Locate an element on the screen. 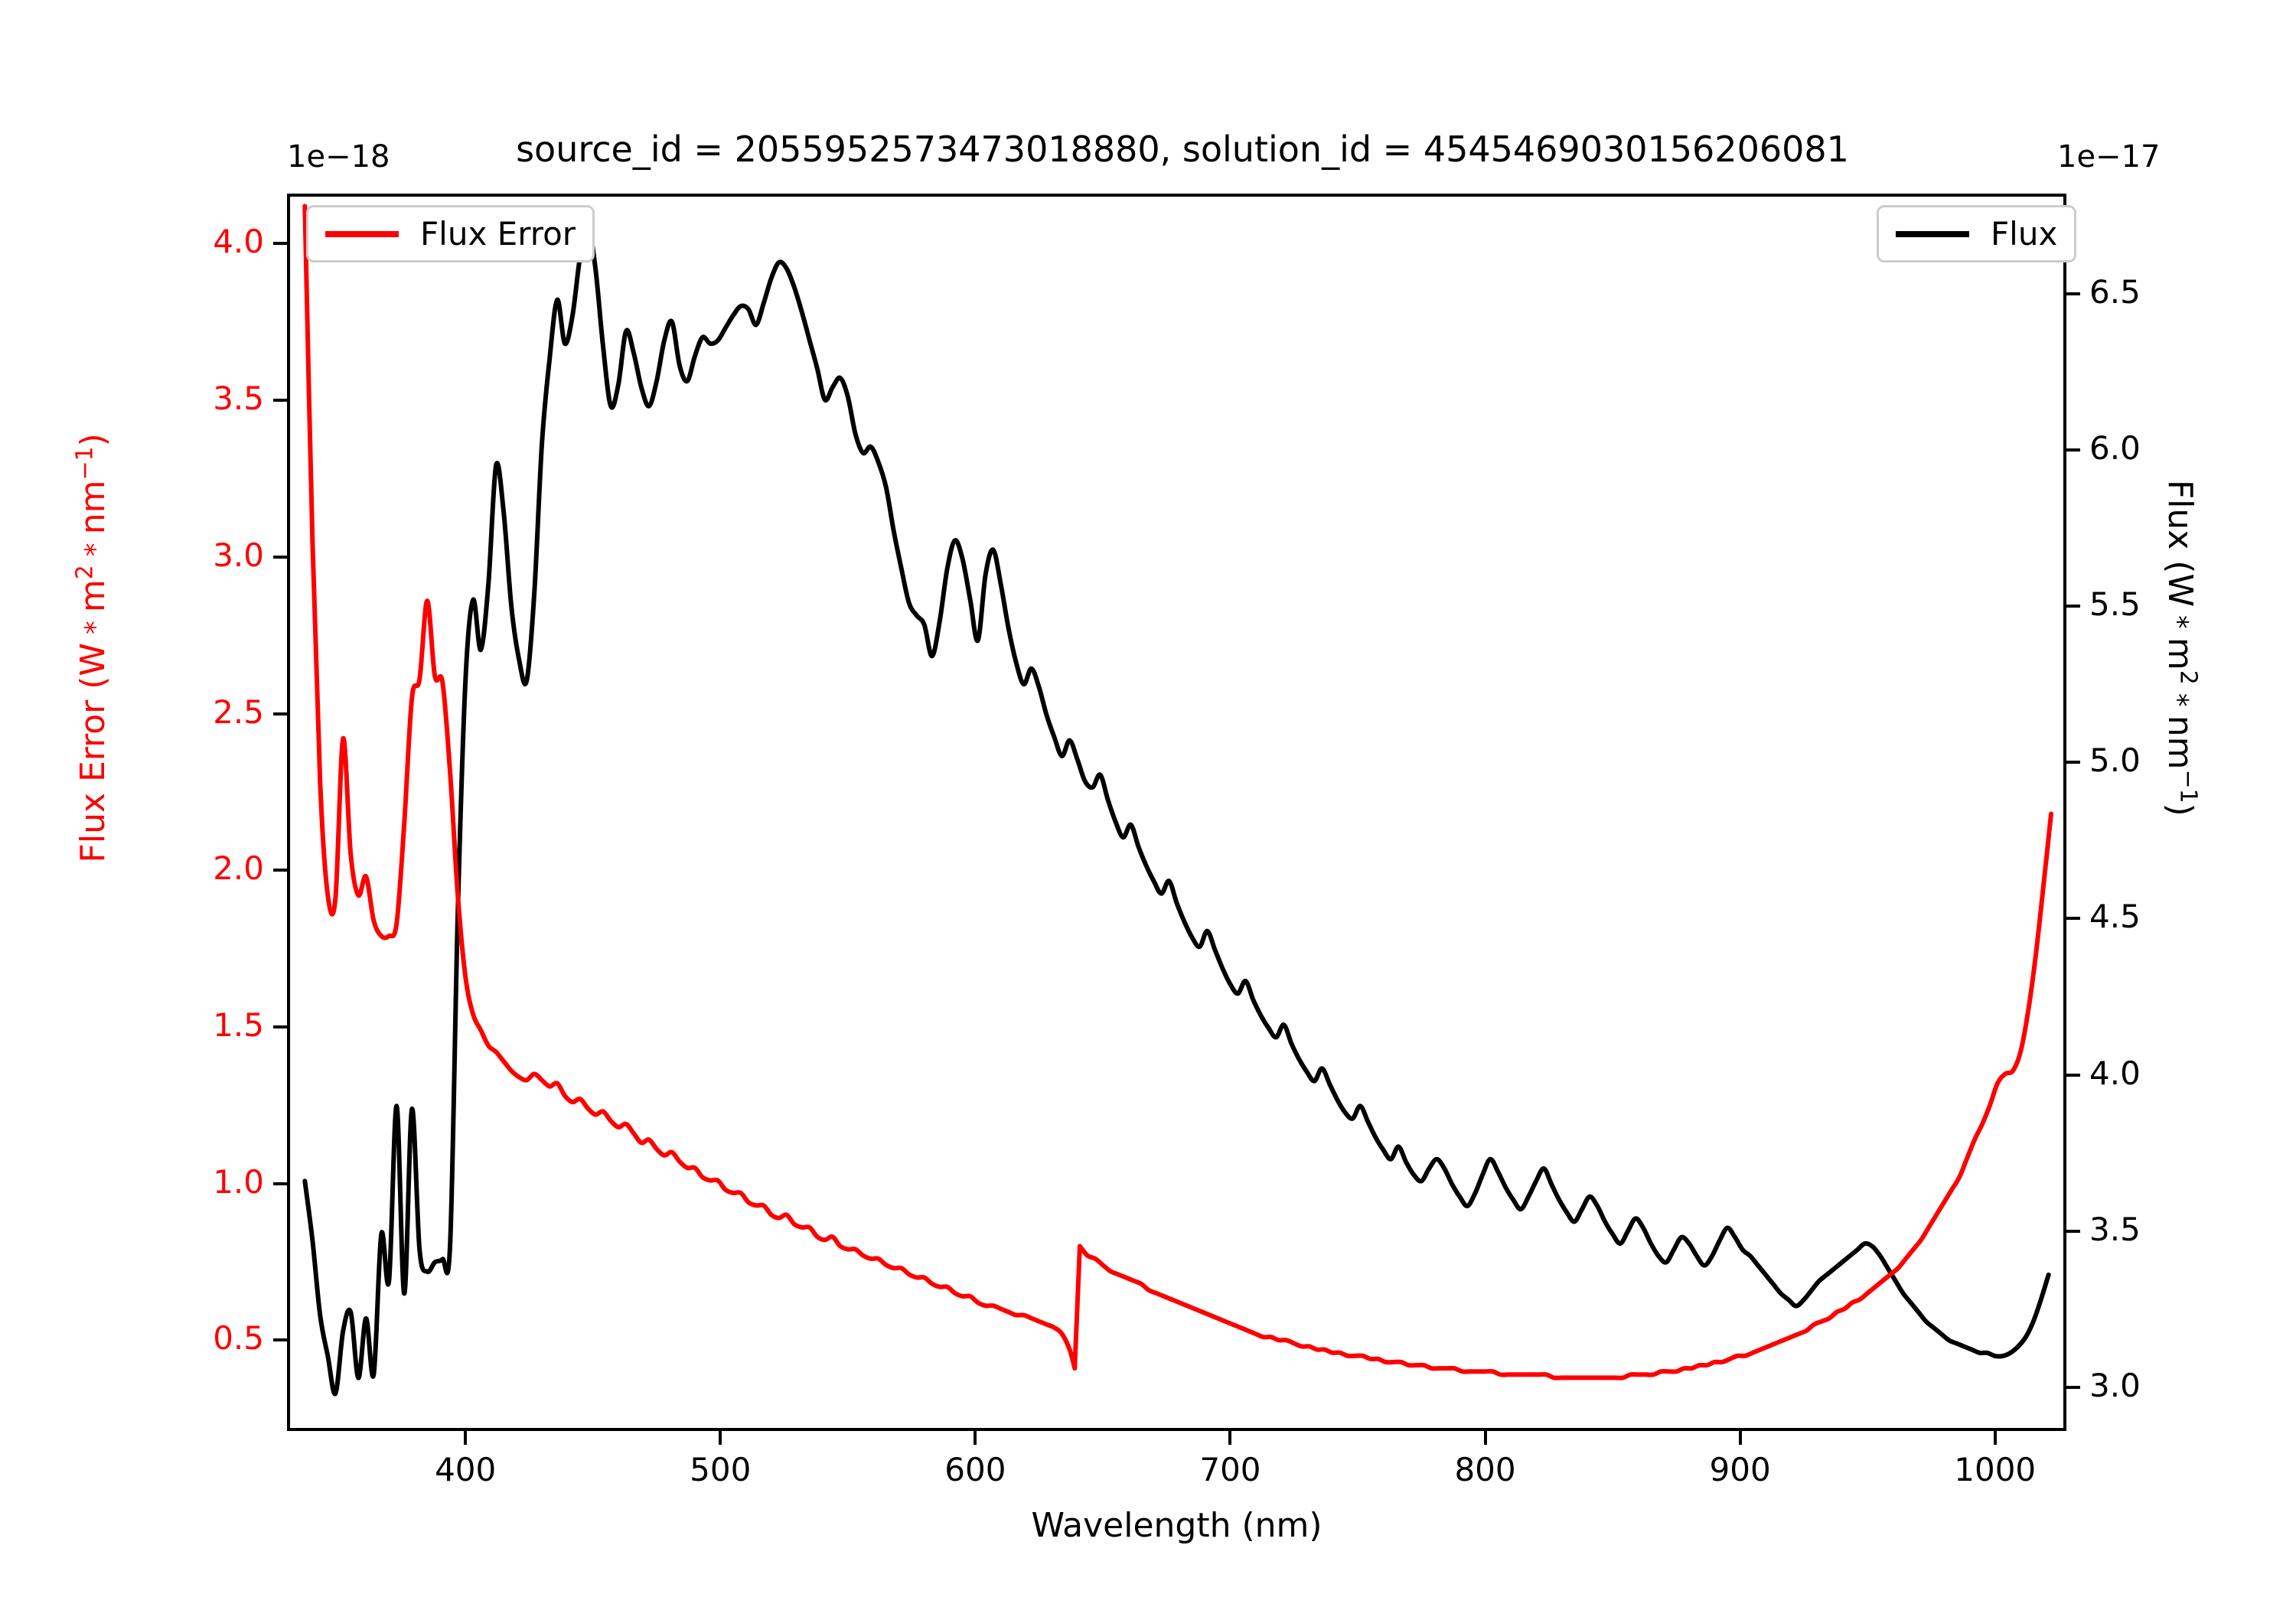  left-axis-tick-label: 2.0 is located at coordinates (238, 868).